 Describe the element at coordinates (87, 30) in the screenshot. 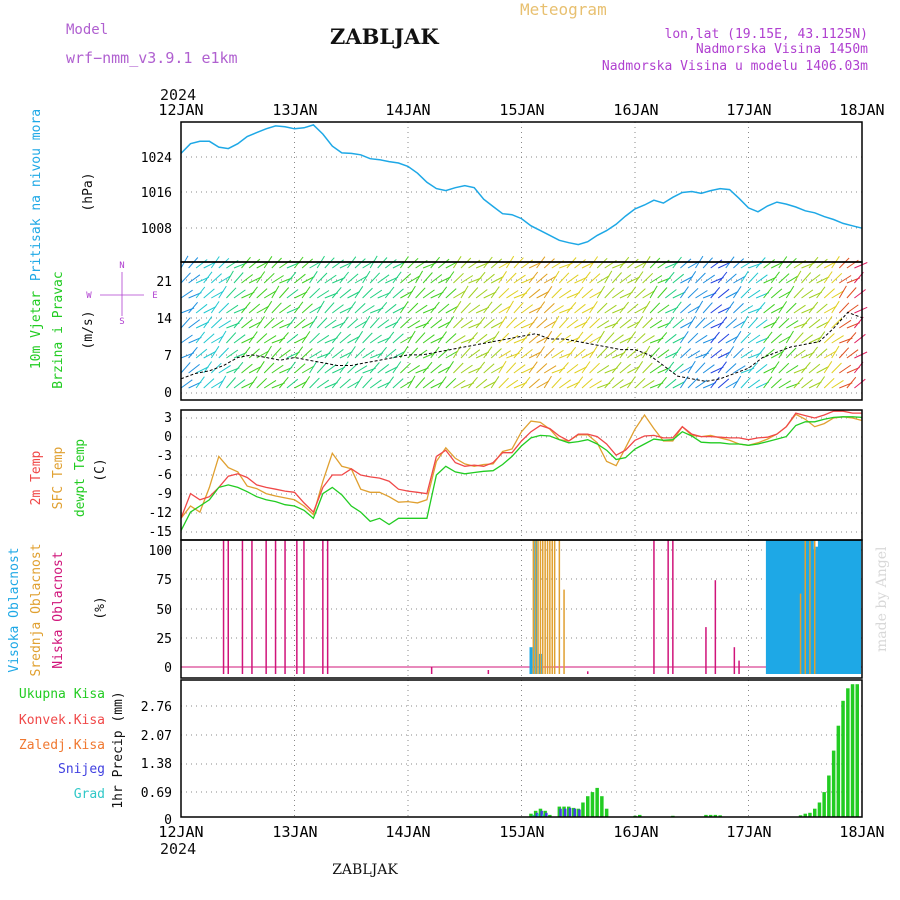

I see `model-label: Model` at that location.